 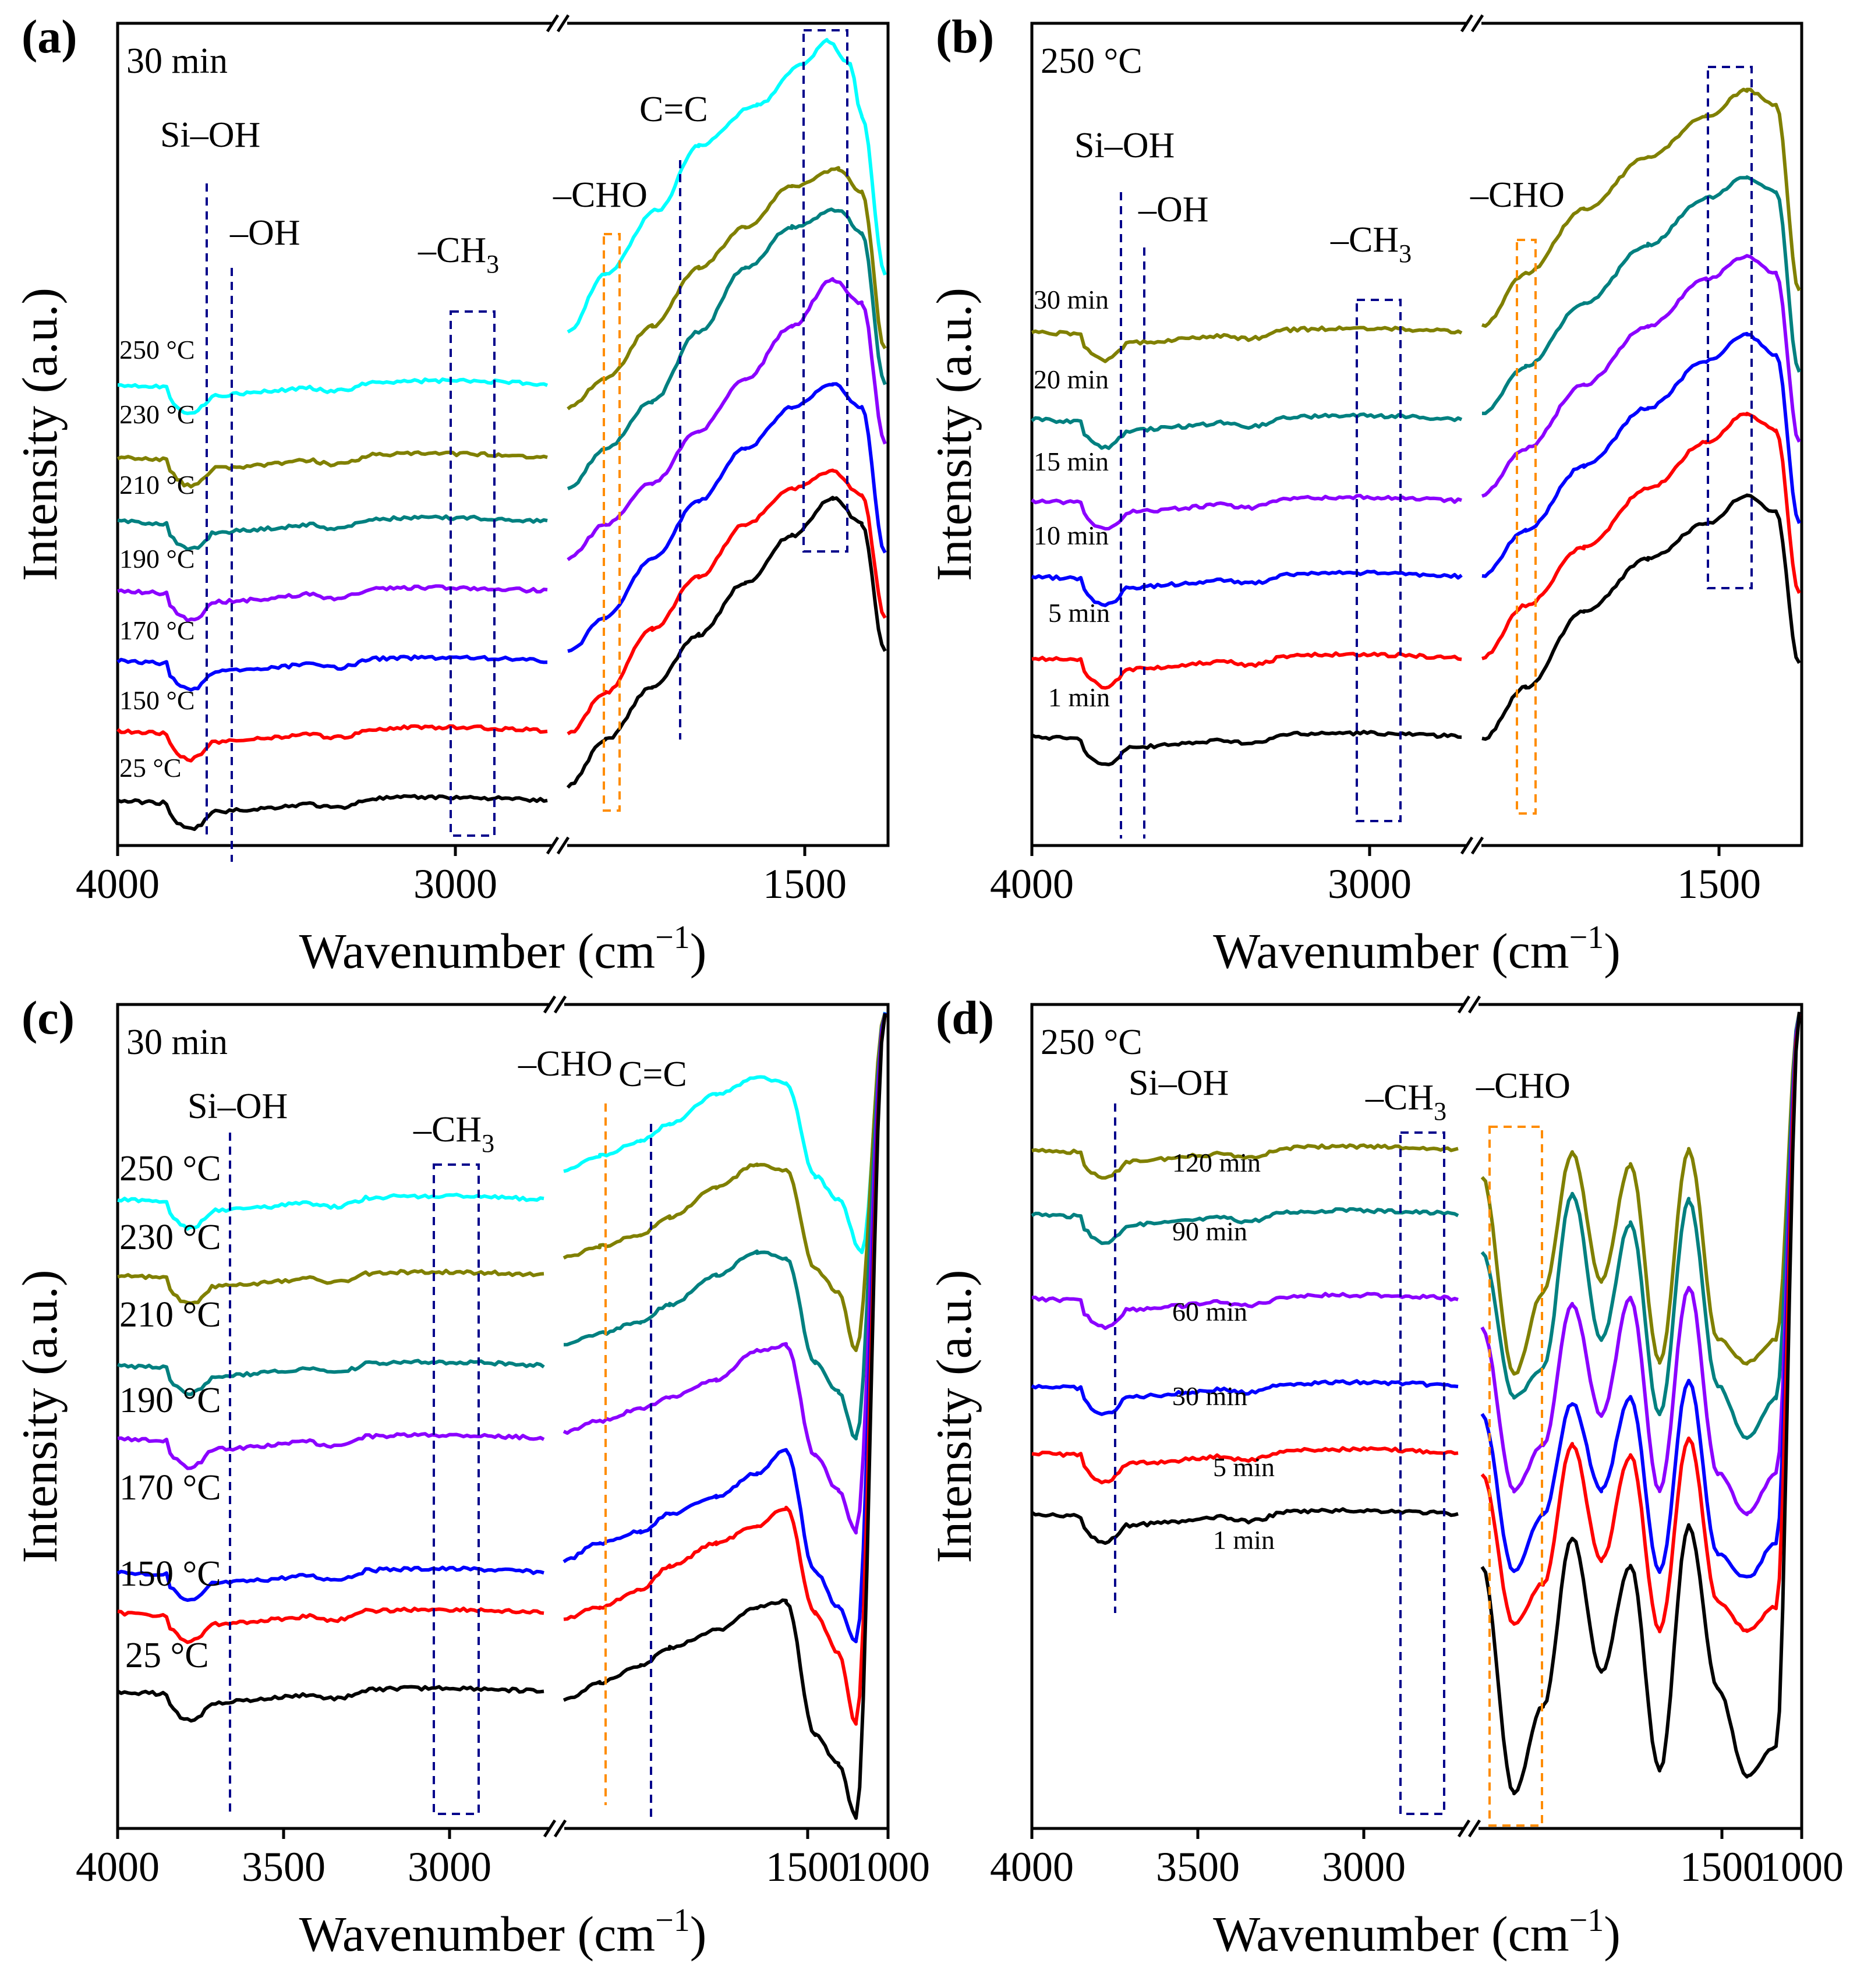 What do you see at coordinates (1071, 535) in the screenshot?
I see `series-label: 10 min` at bounding box center [1071, 535].